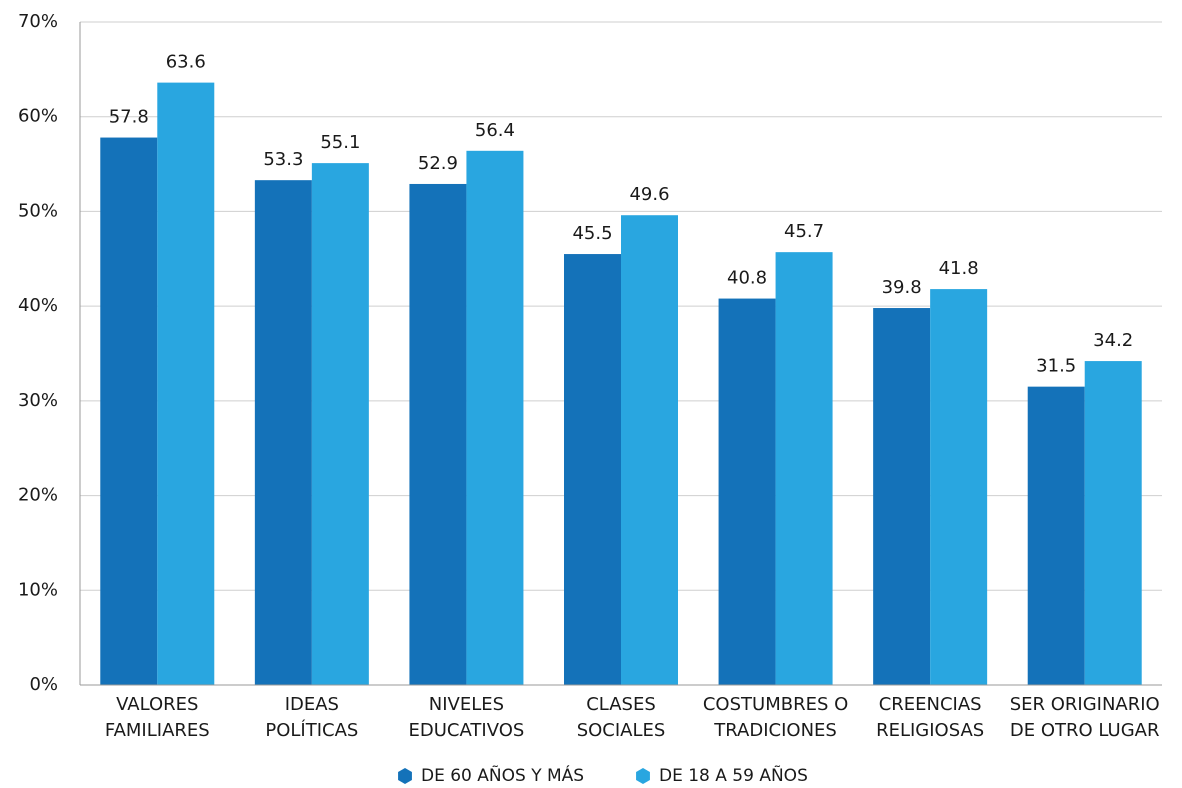  I want to click on value-label: 40.8, so click(747, 278).